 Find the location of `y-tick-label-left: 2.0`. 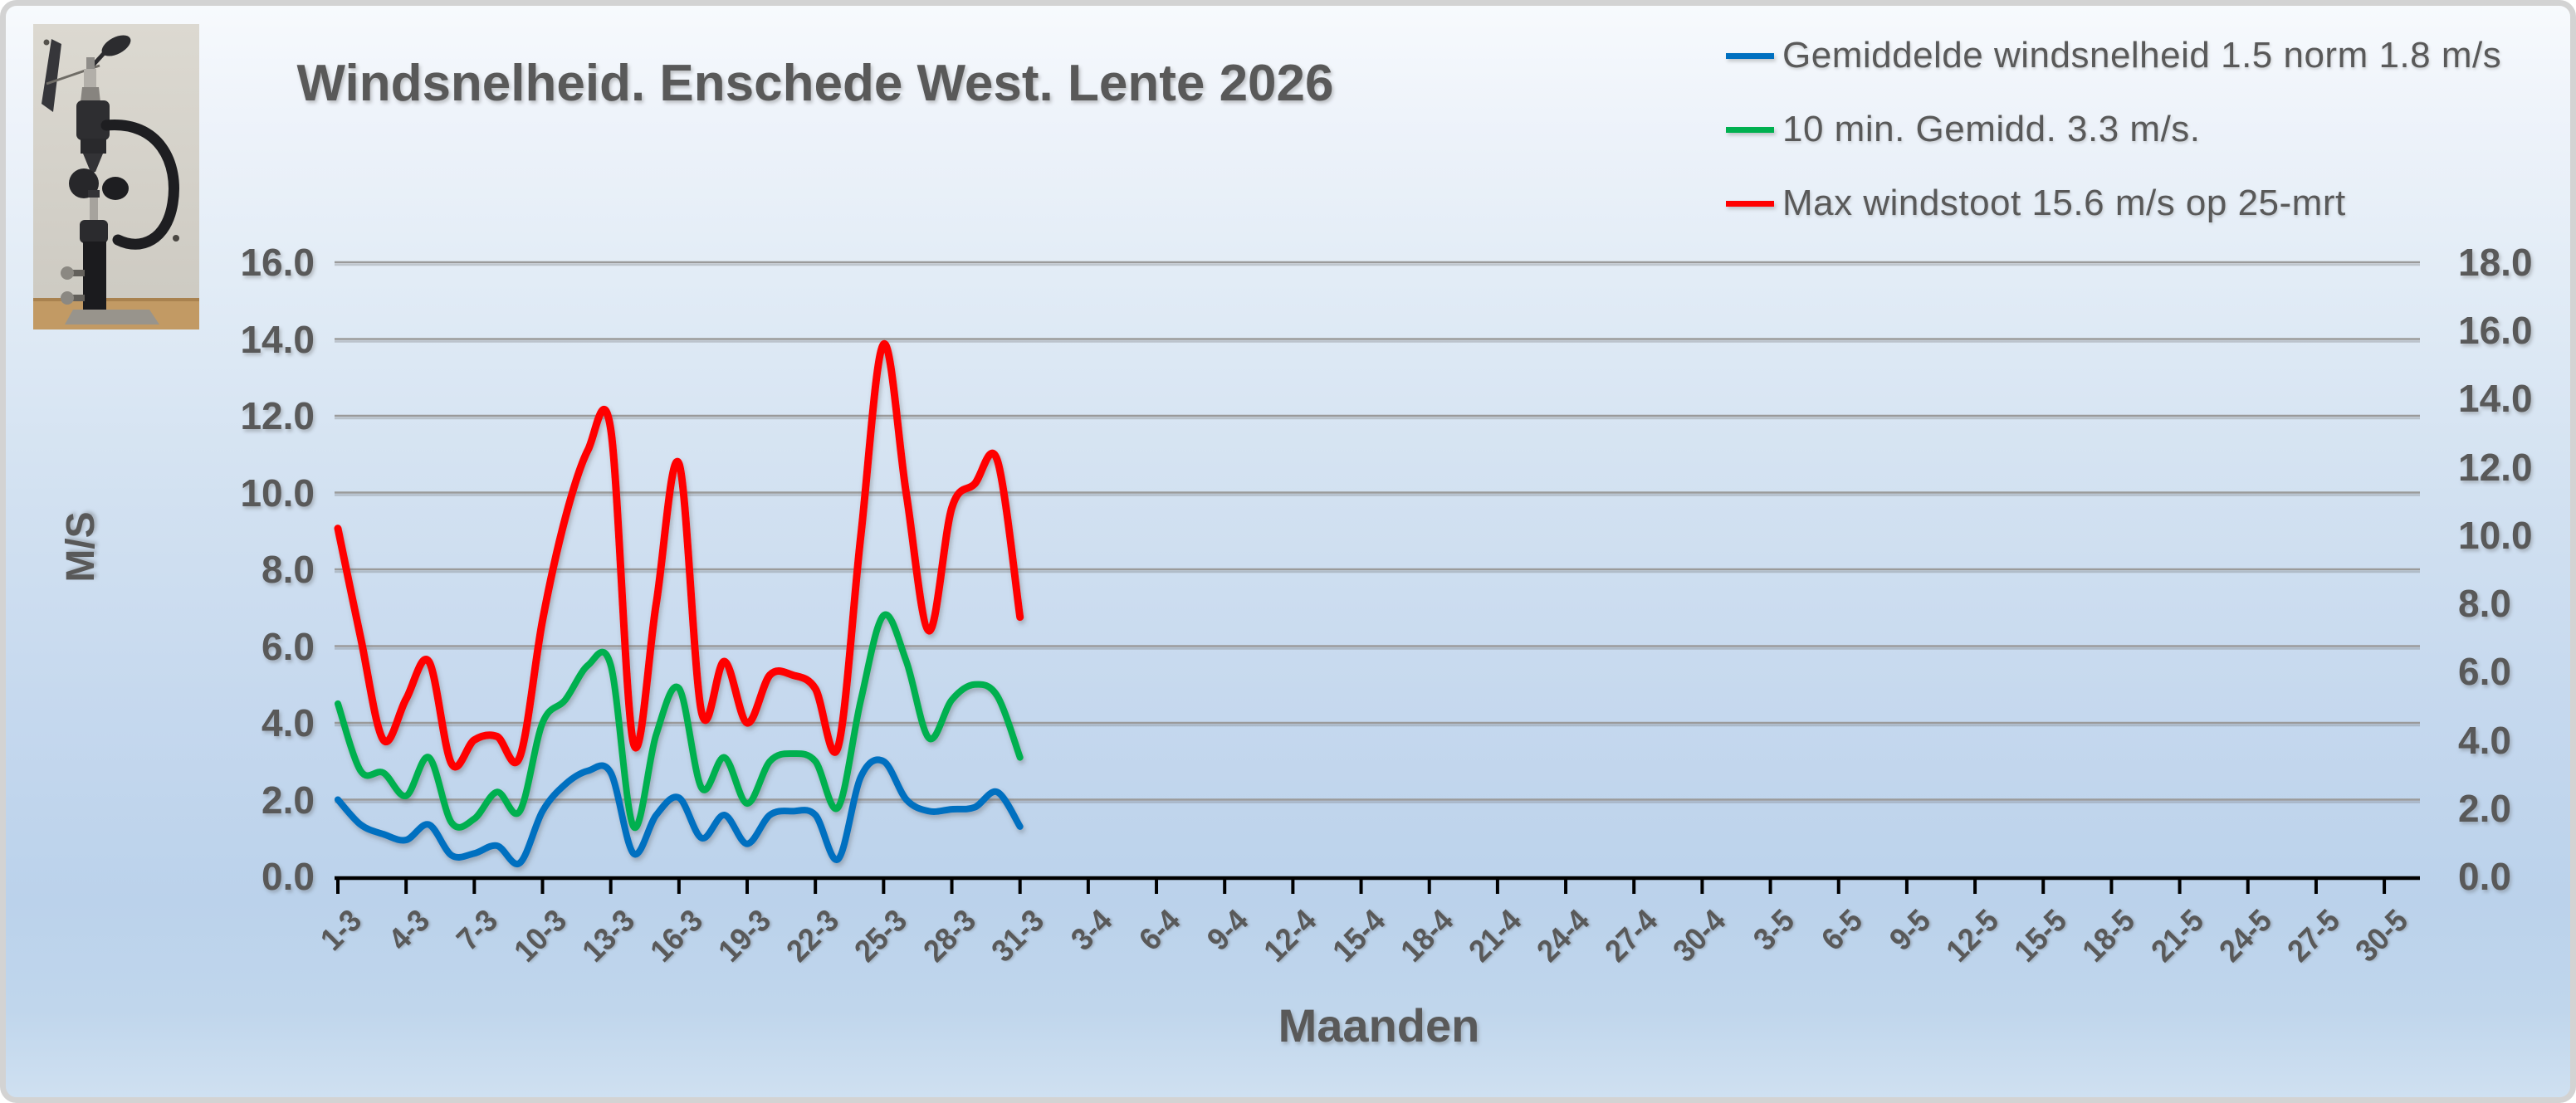

y-tick-label-left: 2.0 is located at coordinates (288, 800).